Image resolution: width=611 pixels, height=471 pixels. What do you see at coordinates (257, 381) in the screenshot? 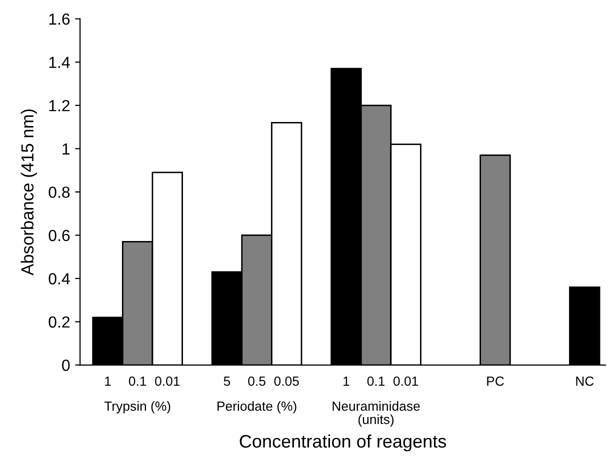
I see `x-tick-label: 0.5` at bounding box center [257, 381].